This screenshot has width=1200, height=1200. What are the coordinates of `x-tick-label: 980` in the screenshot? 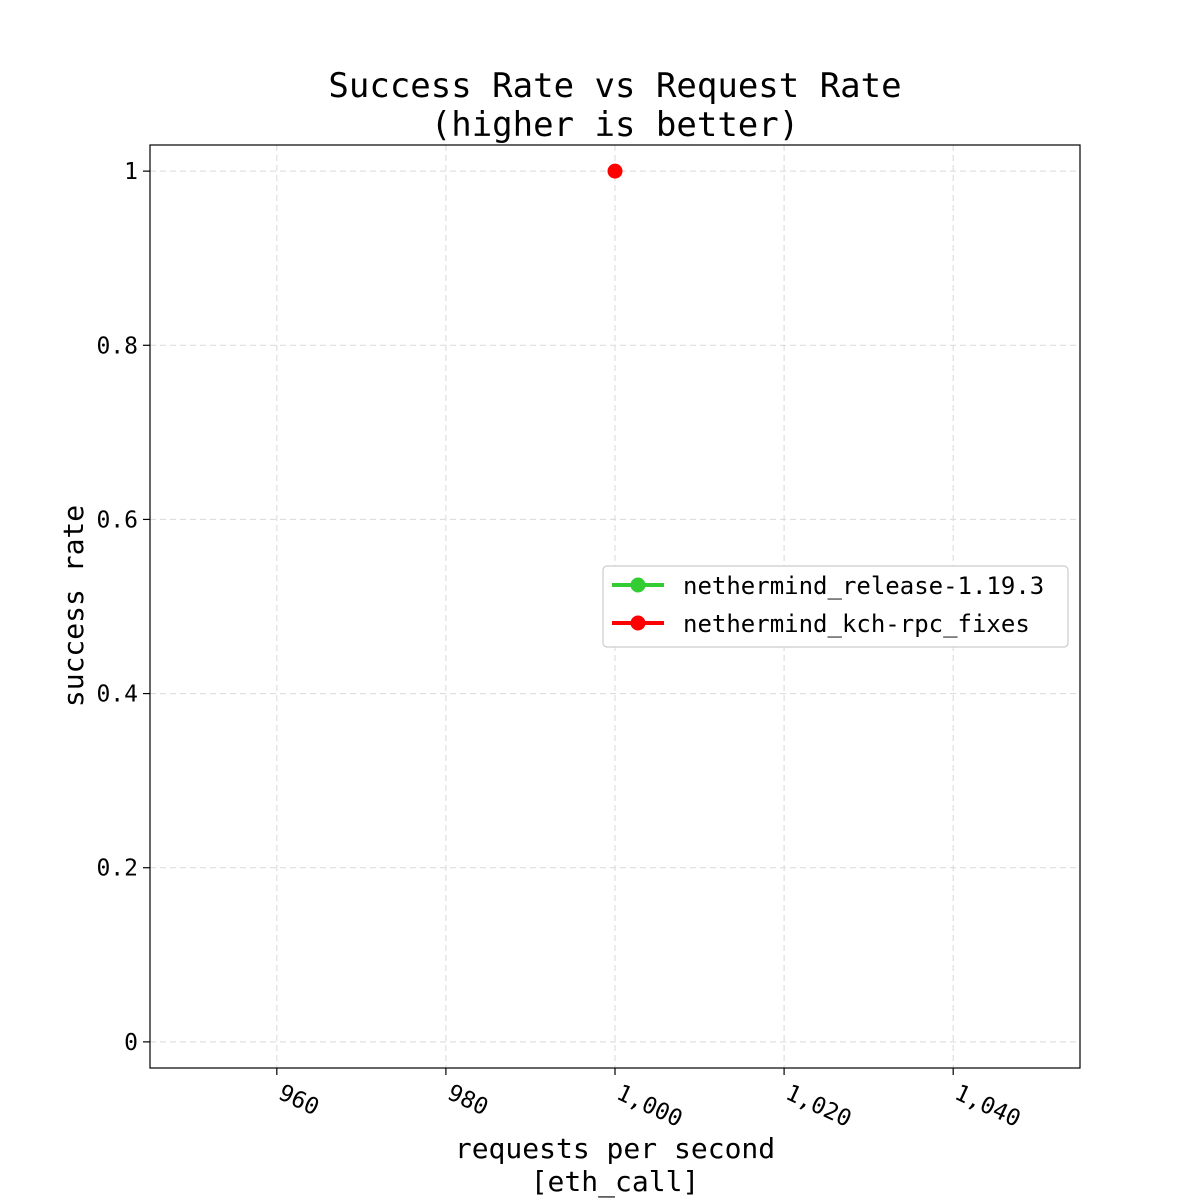 It's located at (467, 1100).